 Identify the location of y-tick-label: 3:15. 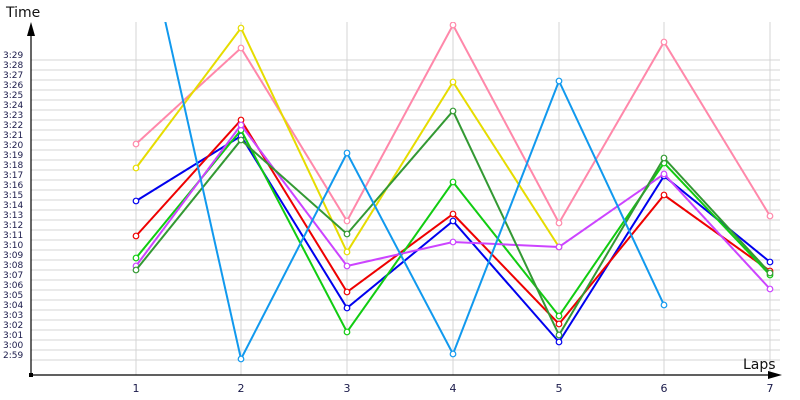
(13, 196).